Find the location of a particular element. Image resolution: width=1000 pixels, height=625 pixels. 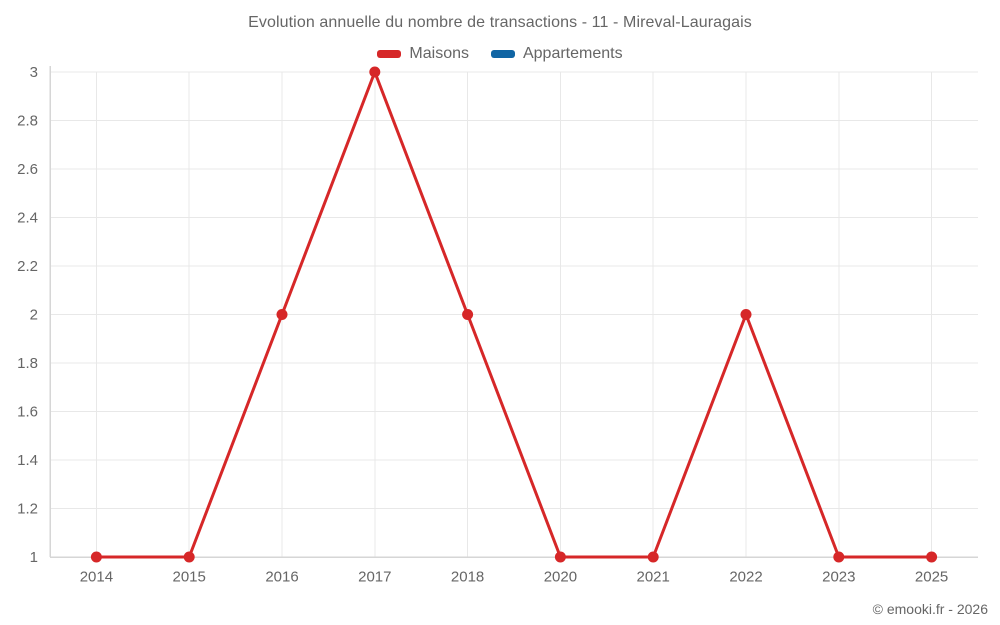

x-axis-tick-label: 2015 is located at coordinates (189, 576).